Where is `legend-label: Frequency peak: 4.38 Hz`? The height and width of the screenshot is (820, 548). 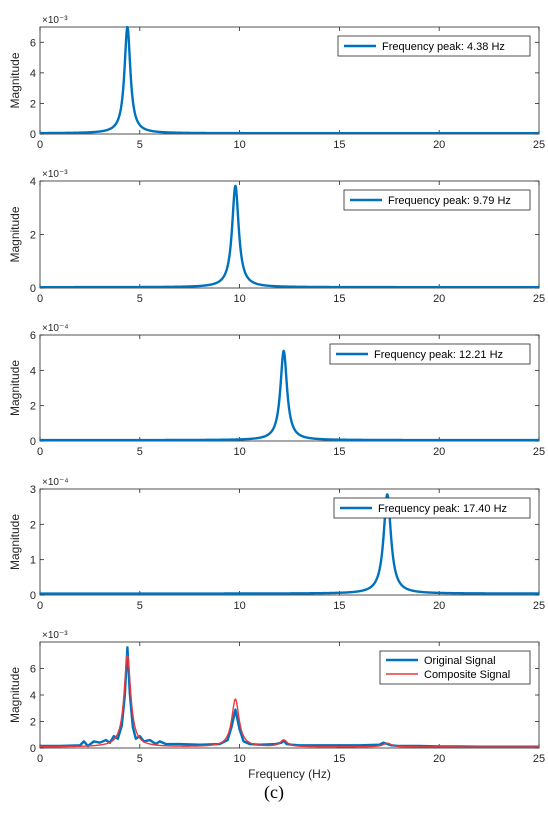 legend-label: Frequency peak: 4.38 Hz is located at coordinates (443, 47).